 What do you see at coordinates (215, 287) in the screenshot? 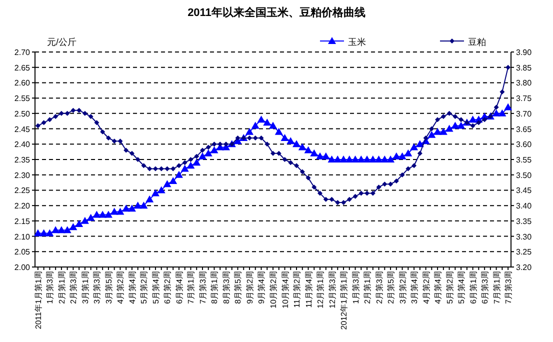
I see `x-tick-label: 8月第1周` at bounding box center [215, 287].